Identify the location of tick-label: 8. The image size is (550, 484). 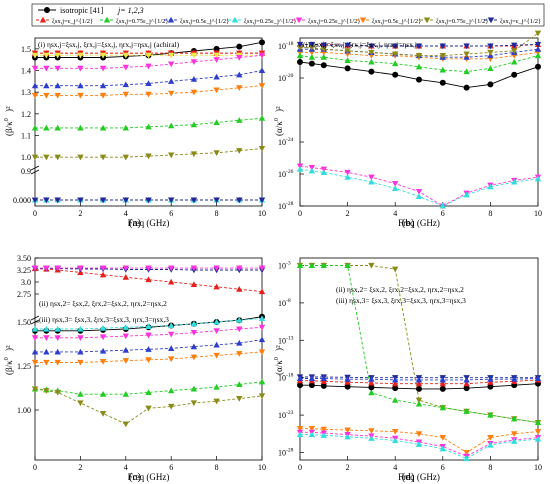
(217, 467).